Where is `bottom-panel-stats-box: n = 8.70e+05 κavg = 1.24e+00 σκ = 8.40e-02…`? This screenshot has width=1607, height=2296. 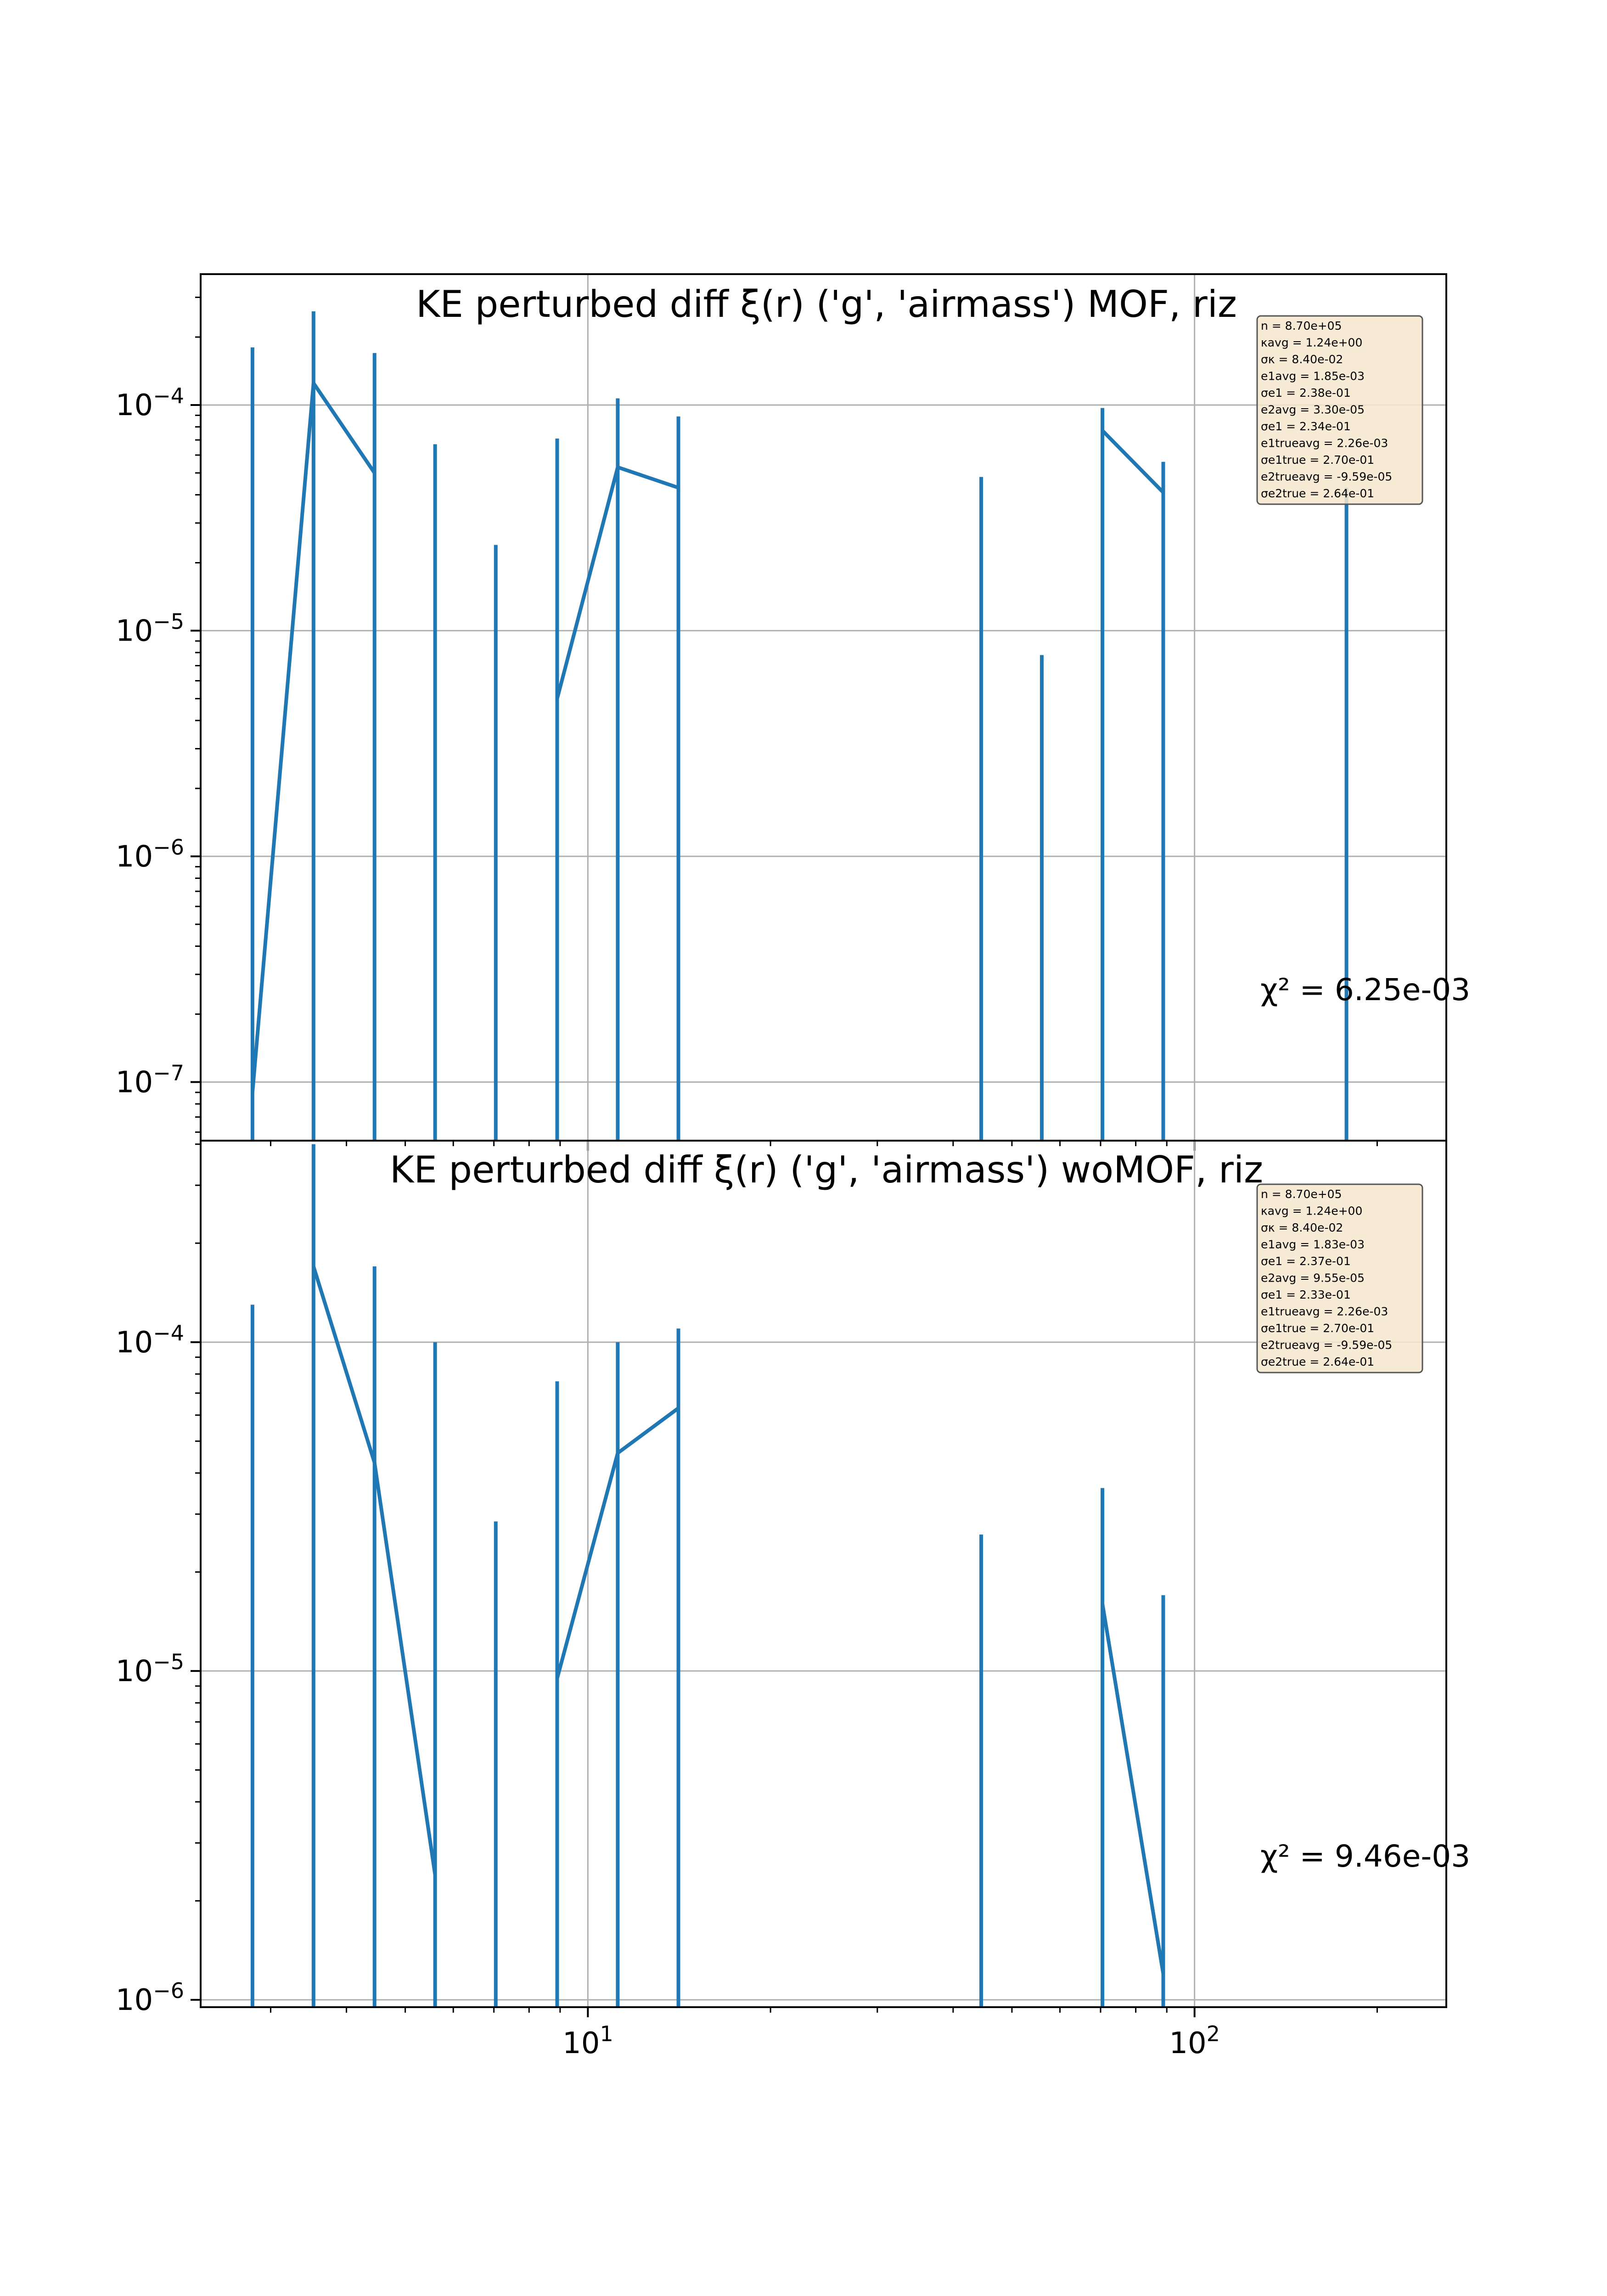 bottom-panel-stats-box: n = 8.70e+05 κavg = 1.24e+00 σκ = 8.40e-02… is located at coordinates (1339, 1278).